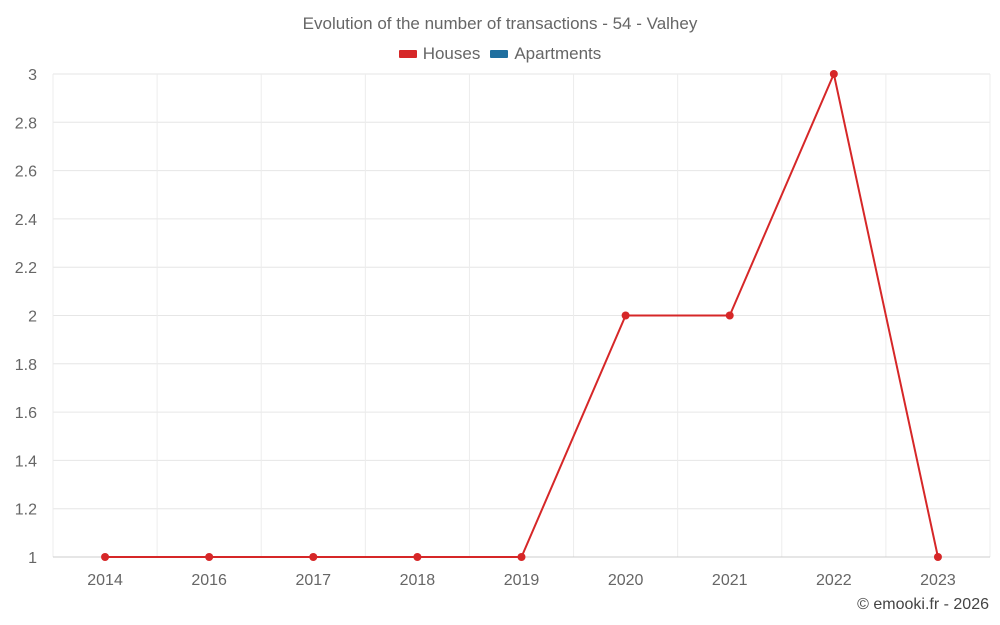  Describe the element at coordinates (26, 365) in the screenshot. I see `y-tick-label: 1.8` at that location.